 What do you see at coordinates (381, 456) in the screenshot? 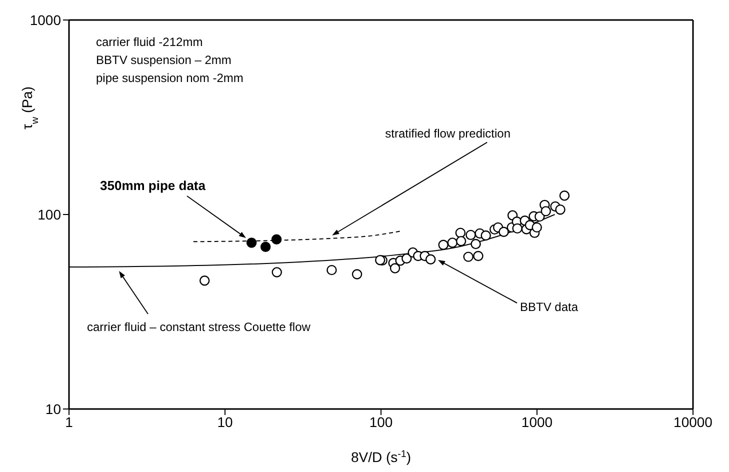
I see `x-axis-title: 8V/D (s$^{-1}$)` at bounding box center [381, 456].